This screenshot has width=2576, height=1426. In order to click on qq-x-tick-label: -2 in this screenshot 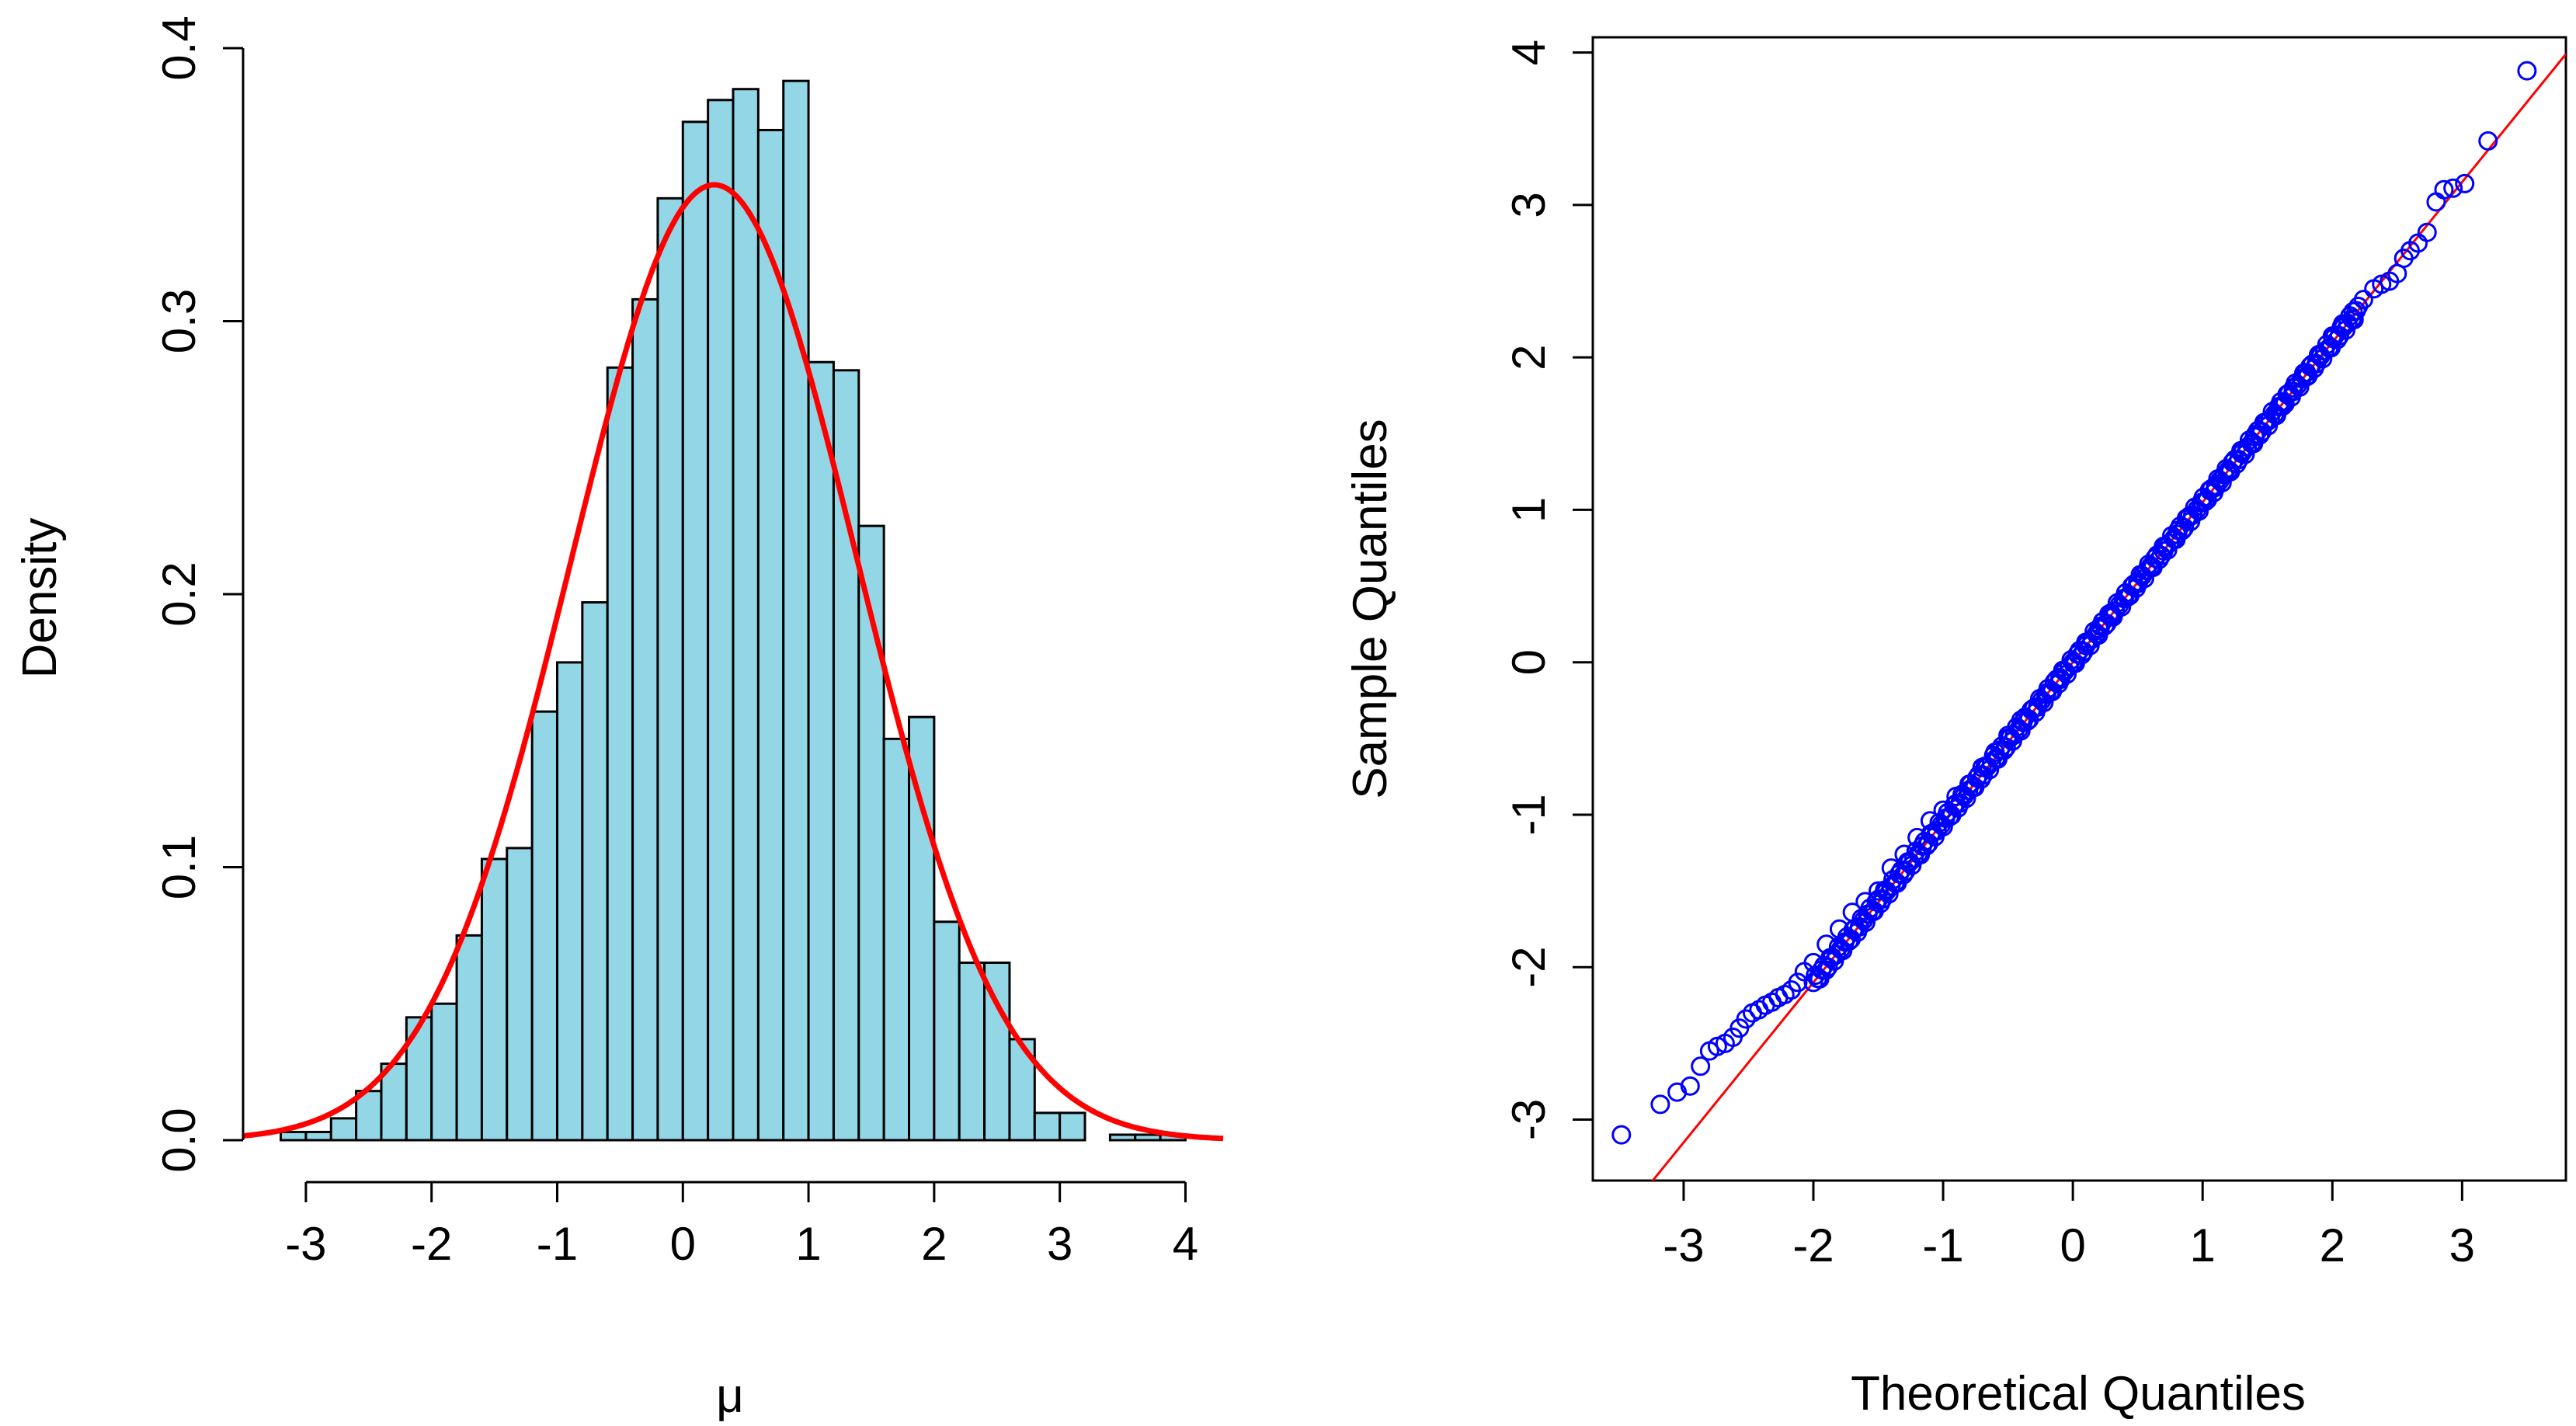, I will do `click(1813, 1245)`.